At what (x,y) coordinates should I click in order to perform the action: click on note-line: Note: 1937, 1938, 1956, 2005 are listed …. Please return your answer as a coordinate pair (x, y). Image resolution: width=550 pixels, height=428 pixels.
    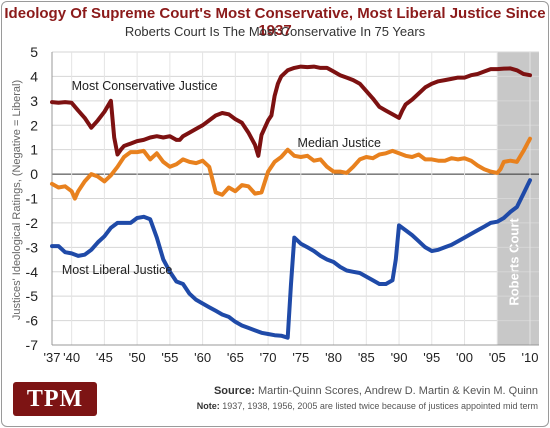
    Looking at the image, I should click on (367, 406).